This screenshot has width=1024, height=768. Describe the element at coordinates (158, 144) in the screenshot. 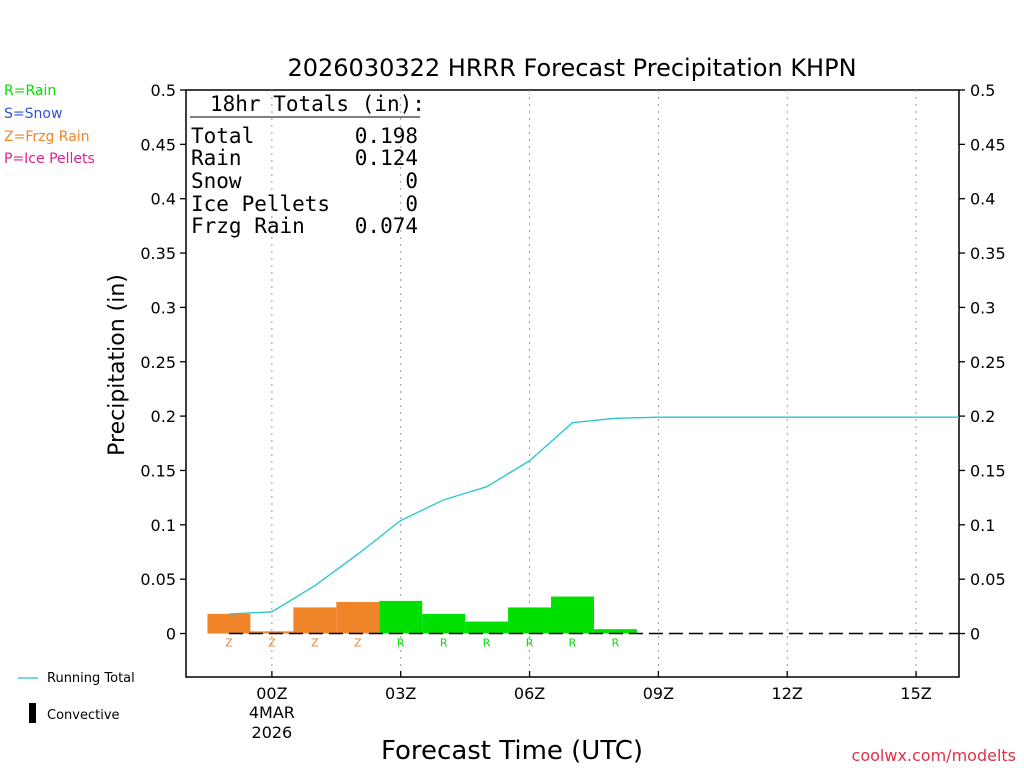

I see `y-tick-label-left: 0.45` at that location.